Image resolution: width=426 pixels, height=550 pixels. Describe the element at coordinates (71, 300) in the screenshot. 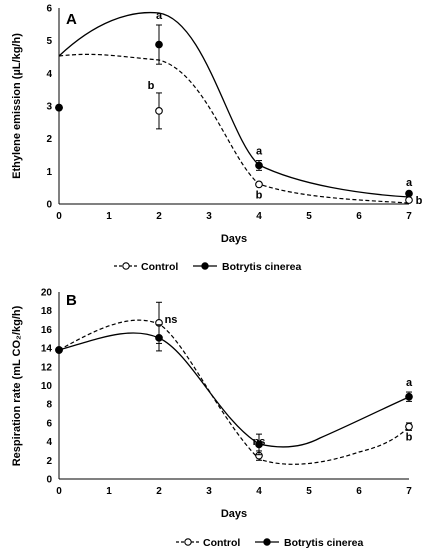

I see `panel-b-label: B` at that location.